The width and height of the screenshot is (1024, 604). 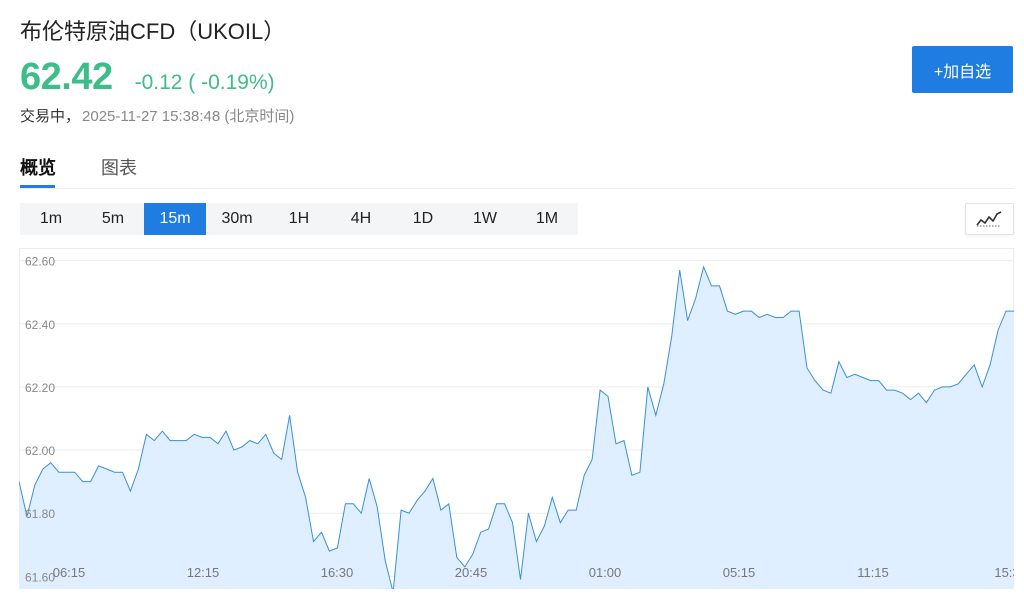 What do you see at coordinates (739, 572) in the screenshot?
I see `x-tick-label: 05:15` at bounding box center [739, 572].